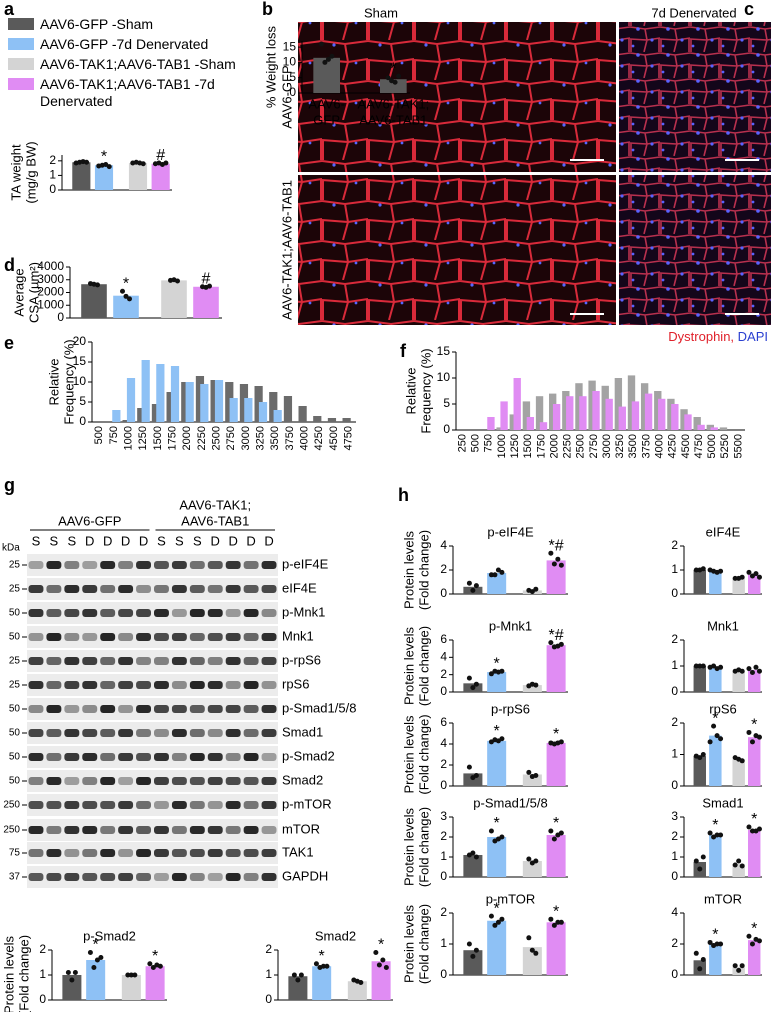  I want to click on group-label: AAV6-GFP, so click(89, 520).